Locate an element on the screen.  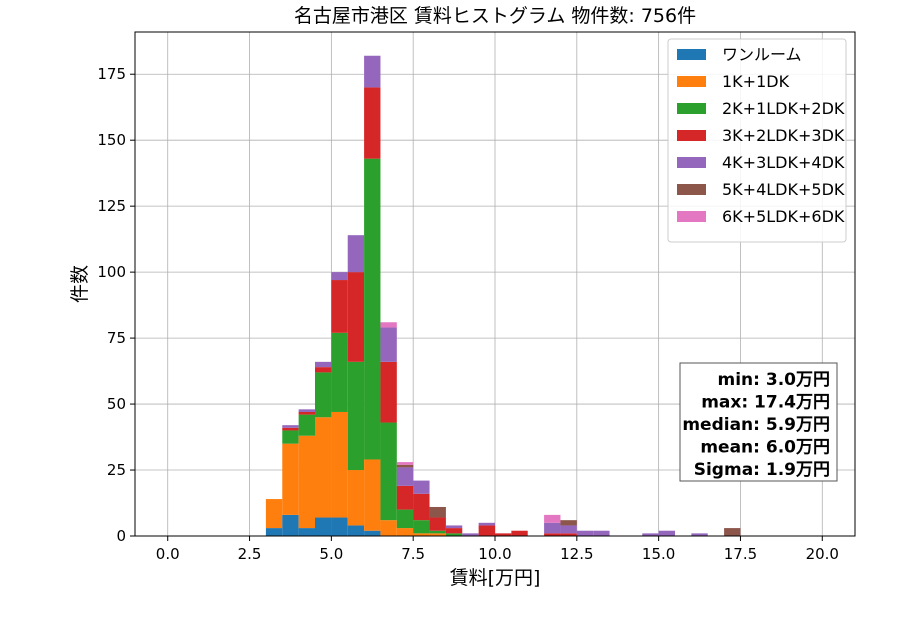
stats-line: max: 17.4万円 is located at coordinates (765, 403).